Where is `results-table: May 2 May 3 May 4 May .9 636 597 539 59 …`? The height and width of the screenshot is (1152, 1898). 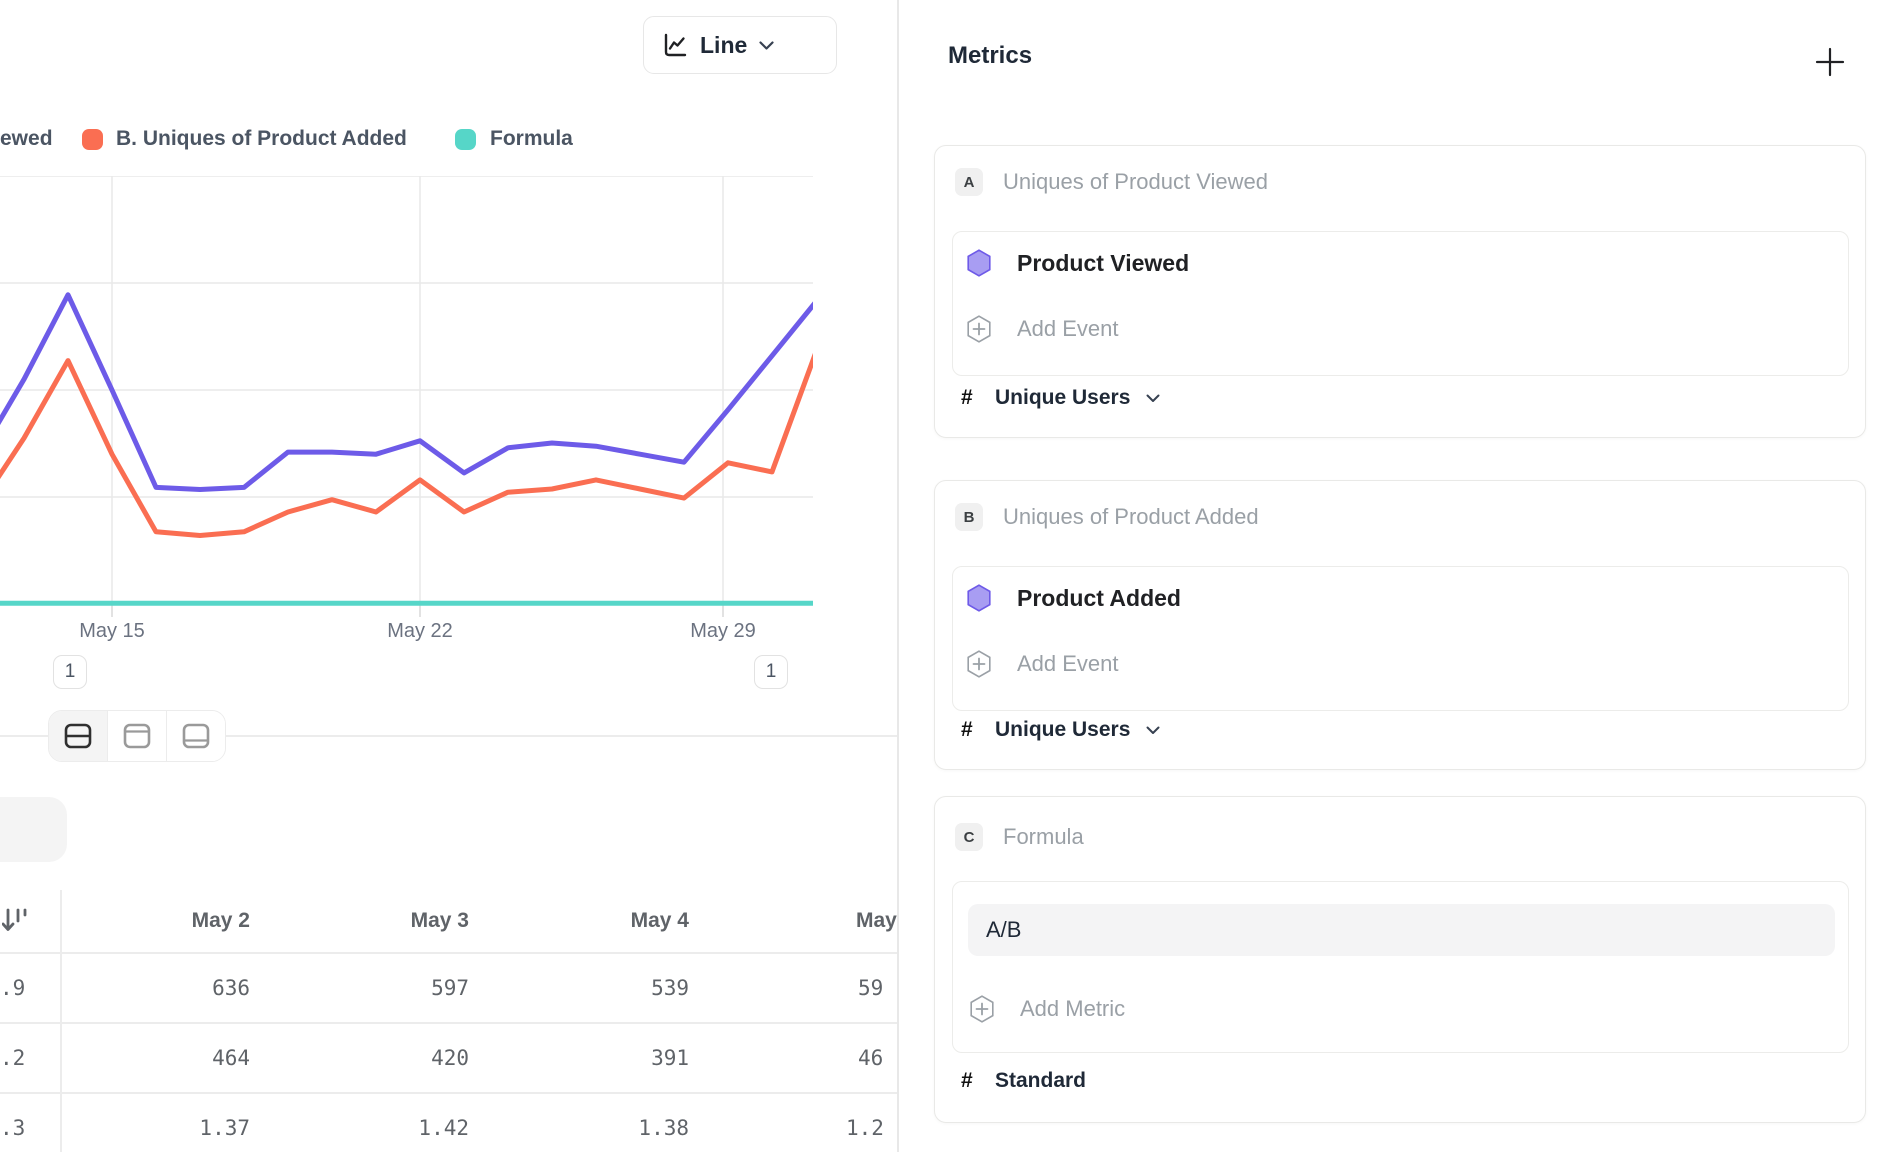 results-table: May 2 May 3 May 4 May .9 636 597 539 59 … is located at coordinates (449, 1021).